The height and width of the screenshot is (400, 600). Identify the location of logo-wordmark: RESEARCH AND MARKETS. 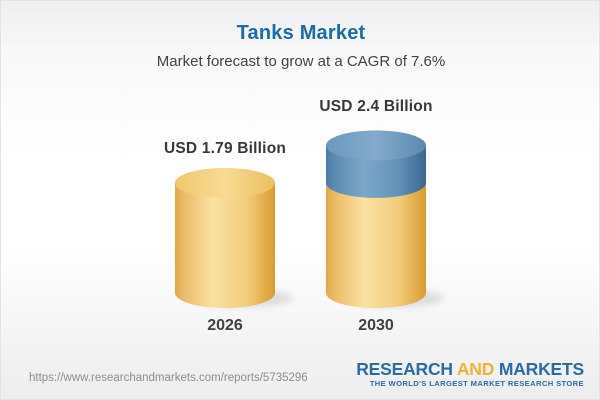
(470, 369).